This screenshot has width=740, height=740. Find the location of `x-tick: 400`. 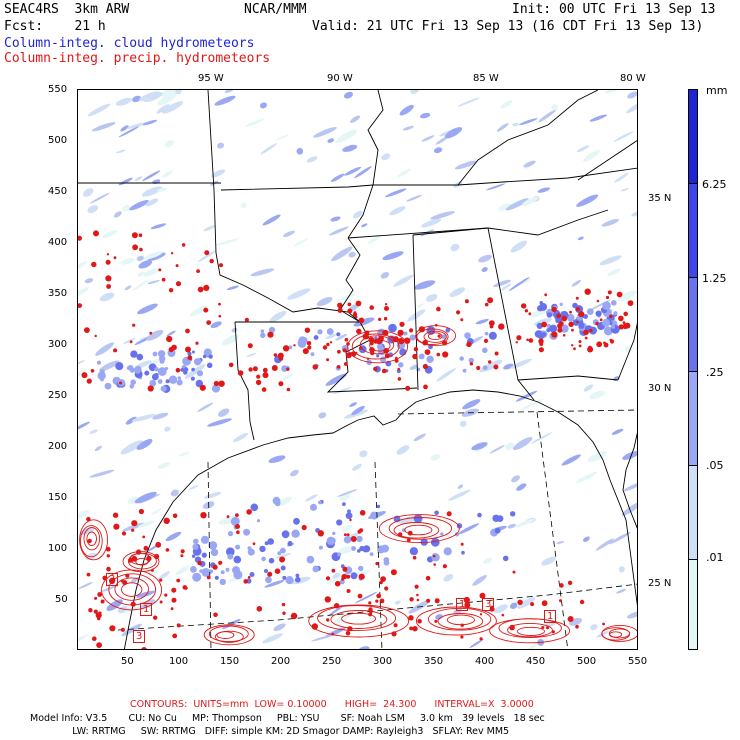

x-tick: 400 is located at coordinates (485, 661).